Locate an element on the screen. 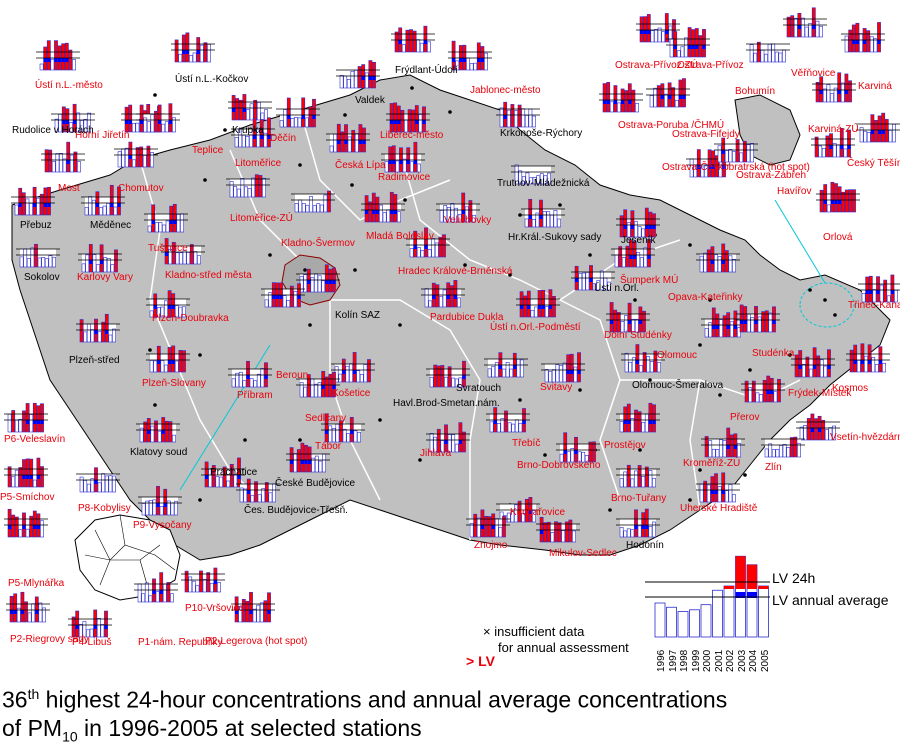  station-label: P5-Mlynářka is located at coordinates (36, 583).